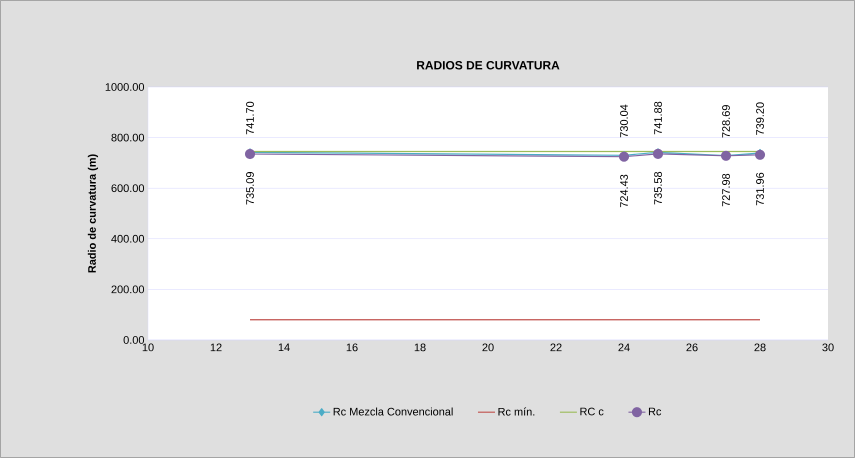 Image resolution: width=855 pixels, height=458 pixels. I want to click on x-tick-label: 10, so click(148, 348).